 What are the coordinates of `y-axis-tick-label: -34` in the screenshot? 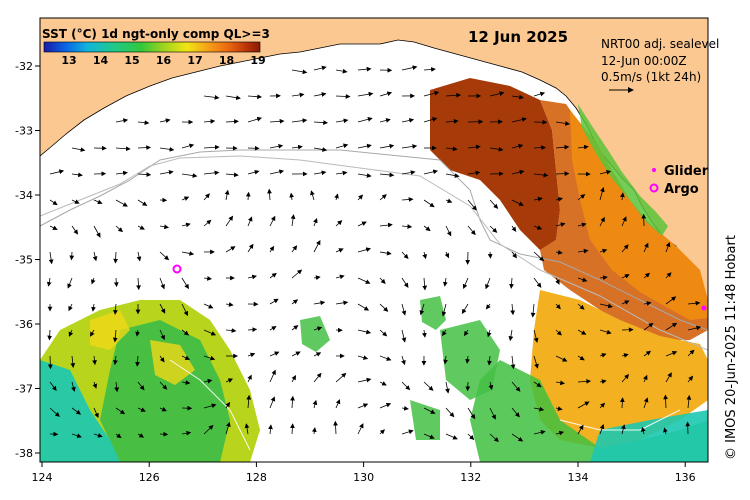 It's located at (24, 195).